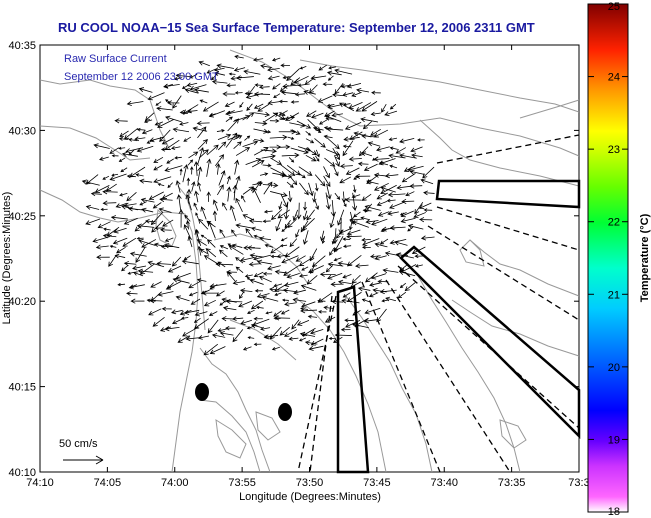 This screenshot has width=651, height=518. I want to click on transect-box-east, so click(508, 194).